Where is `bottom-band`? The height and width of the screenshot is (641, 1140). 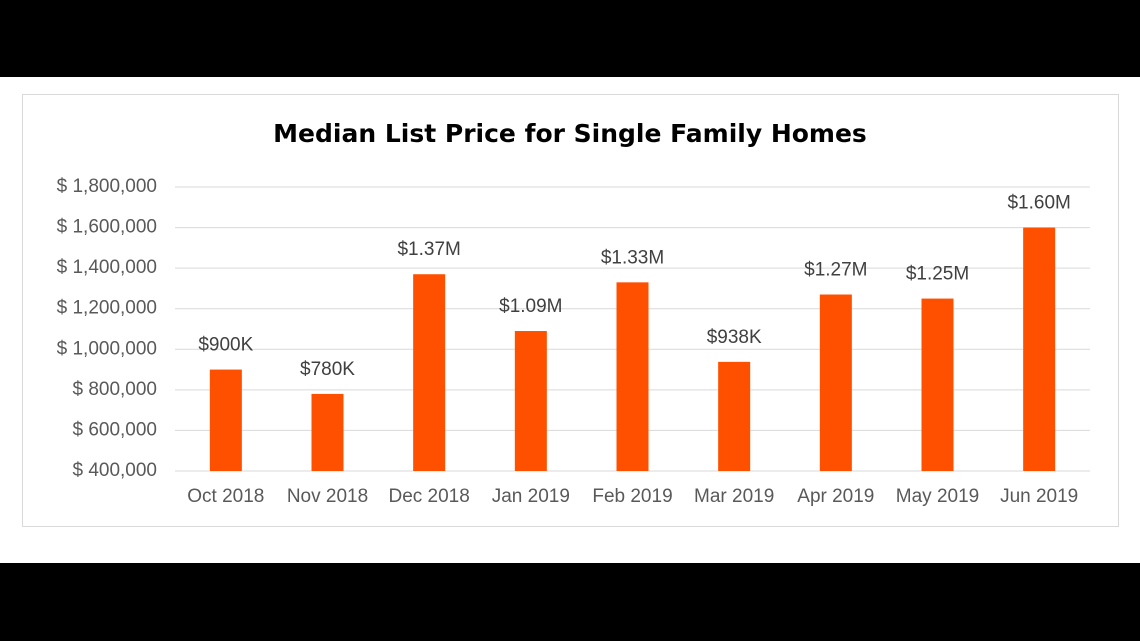 bottom-band is located at coordinates (570, 602).